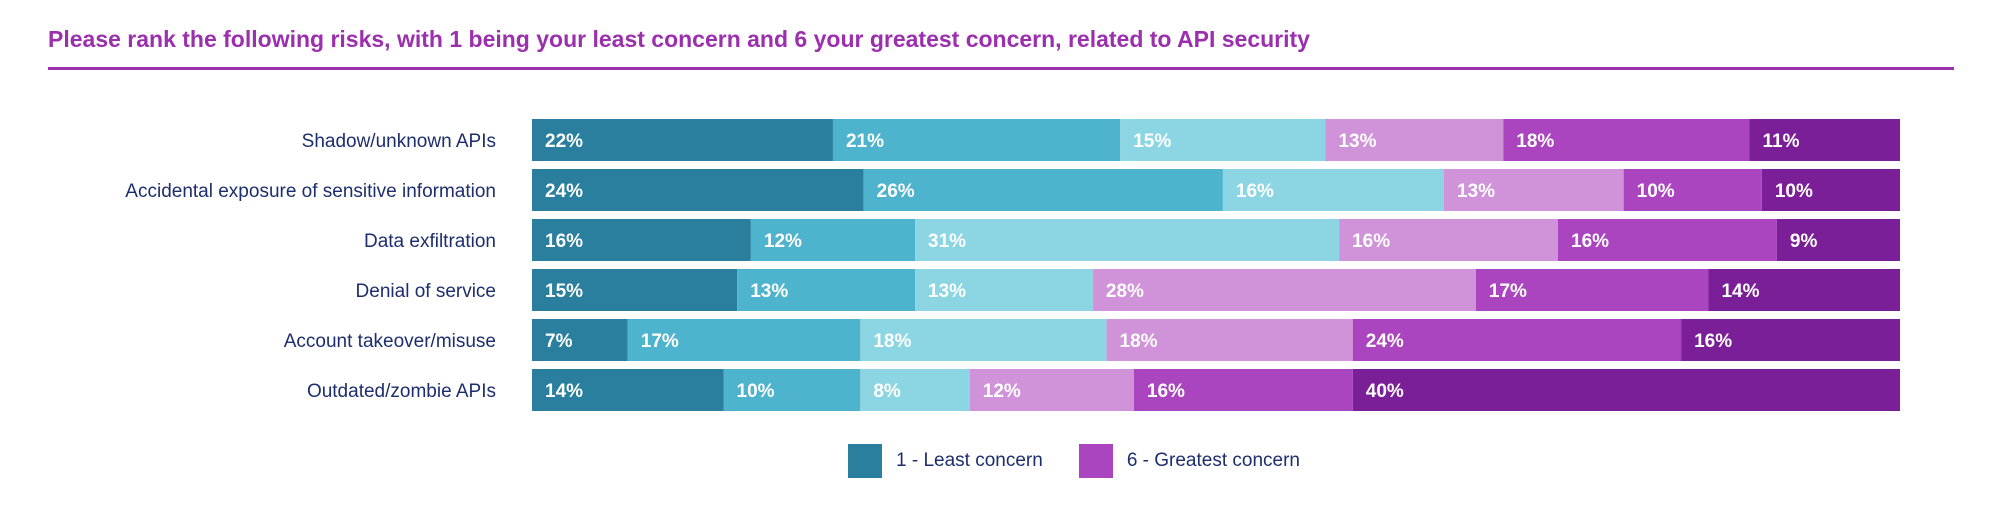 The width and height of the screenshot is (2000, 511). I want to click on legend-swatch-least, so click(865, 461).